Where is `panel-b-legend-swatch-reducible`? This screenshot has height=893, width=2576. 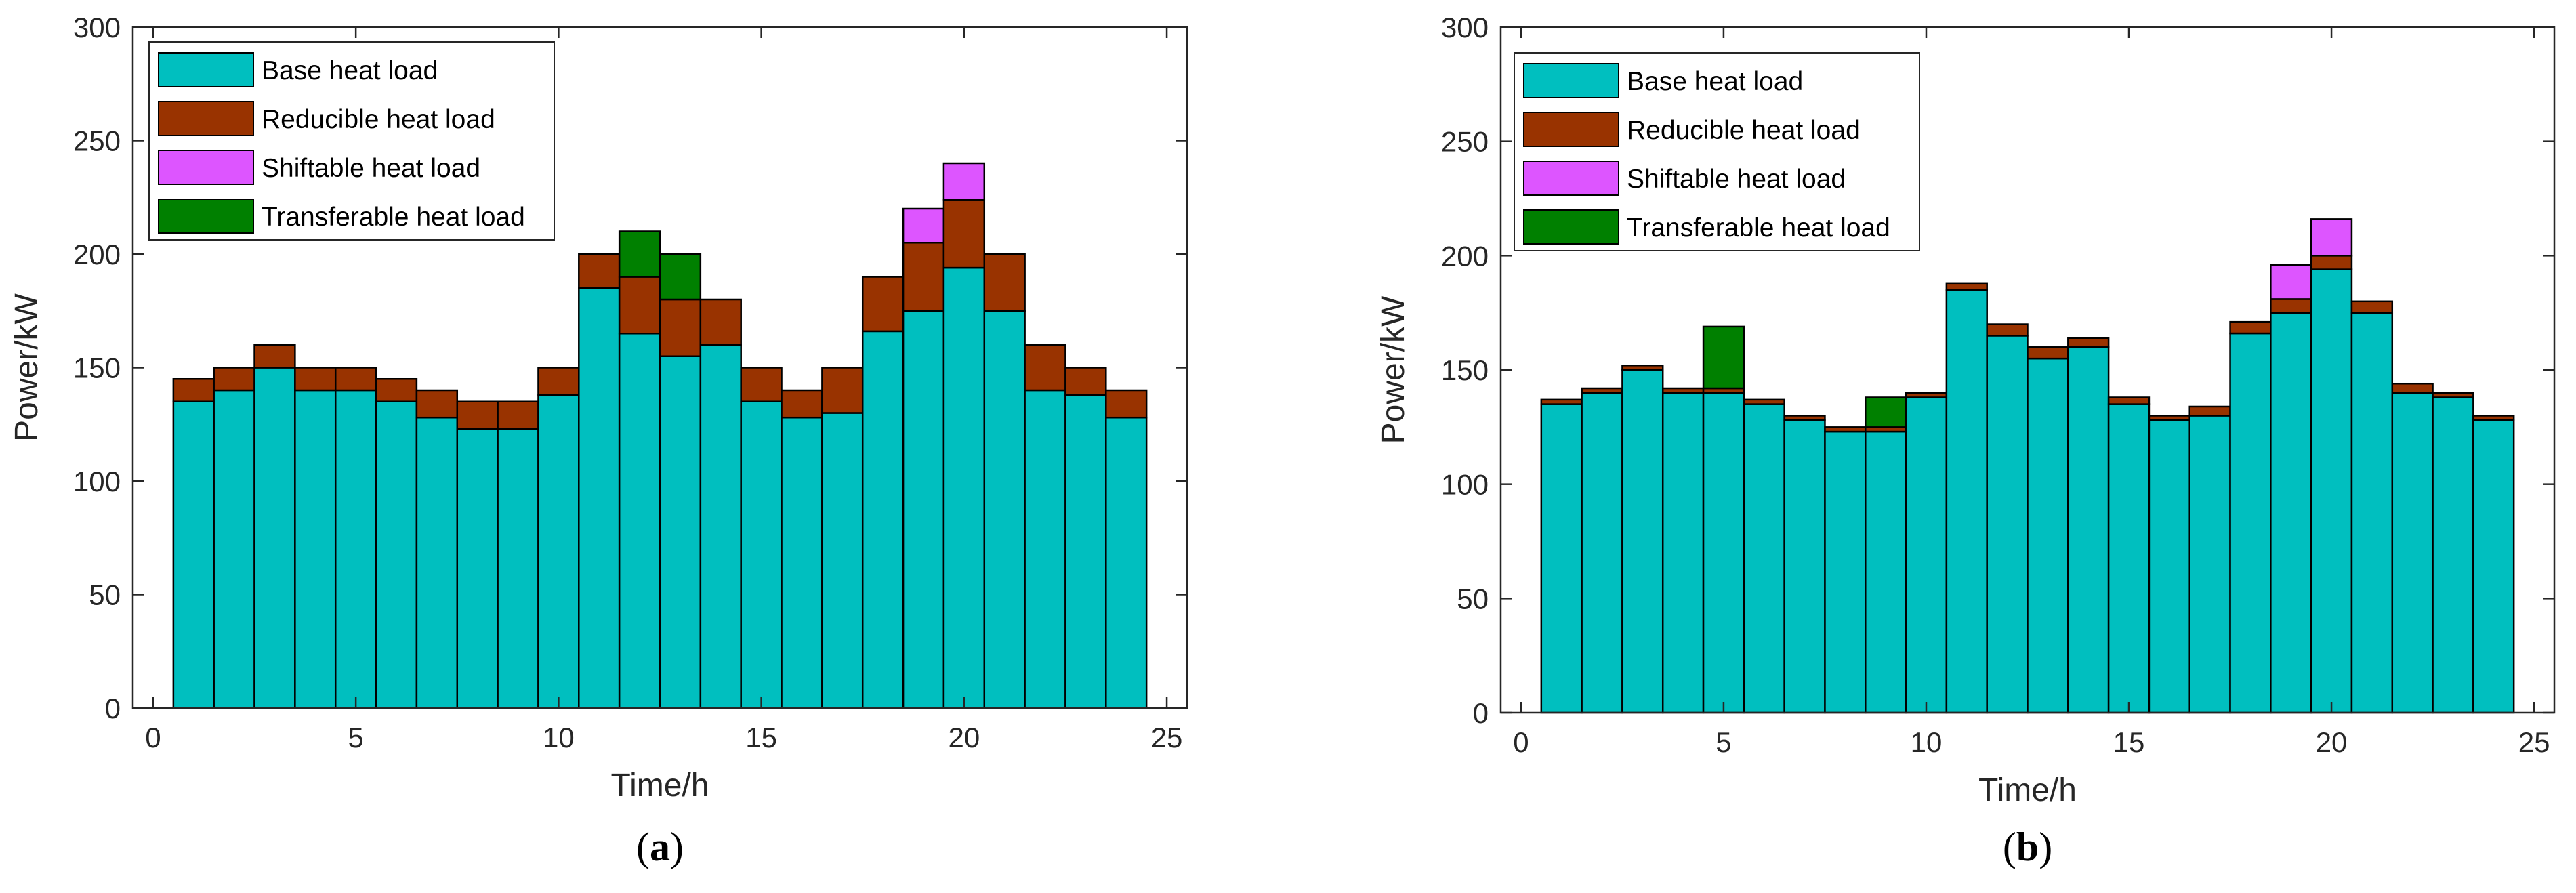 panel-b-legend-swatch-reducible is located at coordinates (1571, 129).